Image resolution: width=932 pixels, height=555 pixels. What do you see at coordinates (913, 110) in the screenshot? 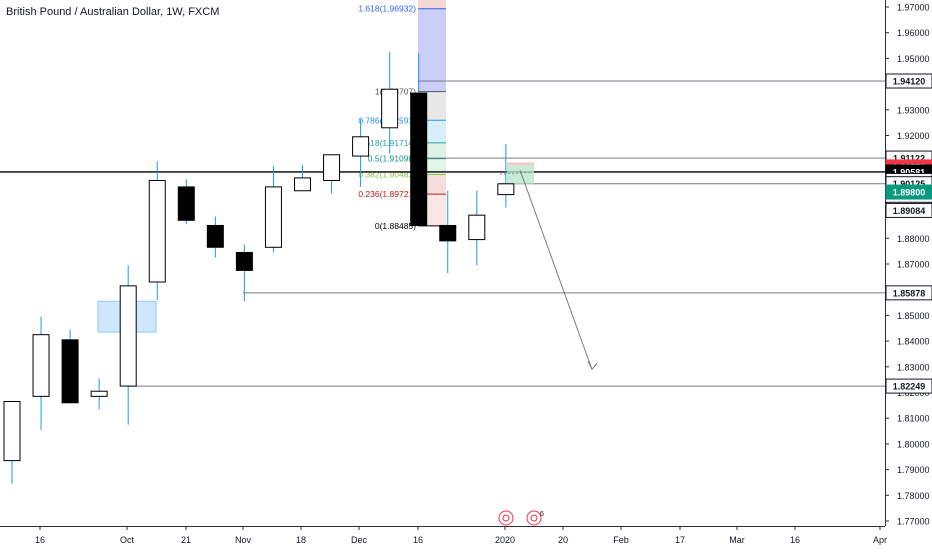
I see `price-tick-label: 1.93000` at bounding box center [913, 110].